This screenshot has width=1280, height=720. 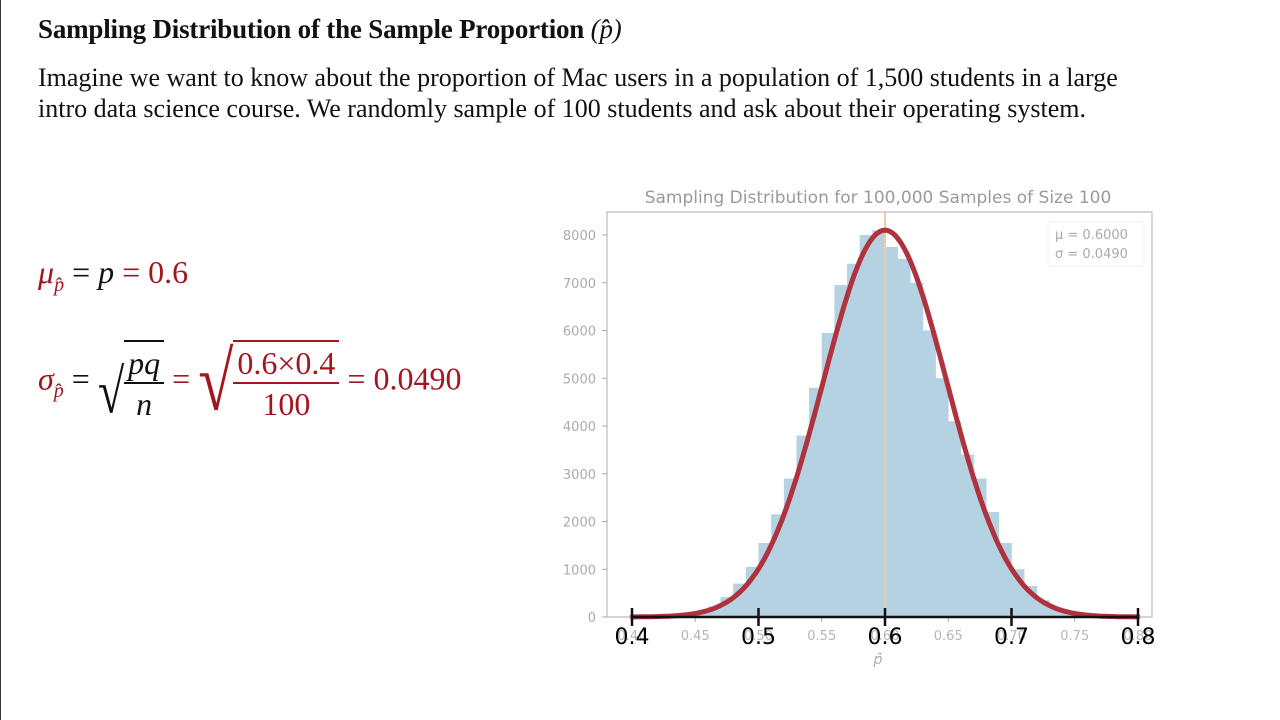 I want to click on mean-formula: μp̂ = p = 0.6, so click(x=113, y=275).